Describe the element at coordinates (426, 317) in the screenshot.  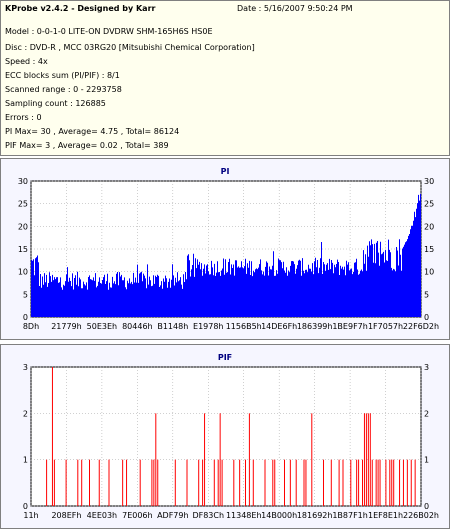
I see `pi-y-tick-label-right: 0` at that location.